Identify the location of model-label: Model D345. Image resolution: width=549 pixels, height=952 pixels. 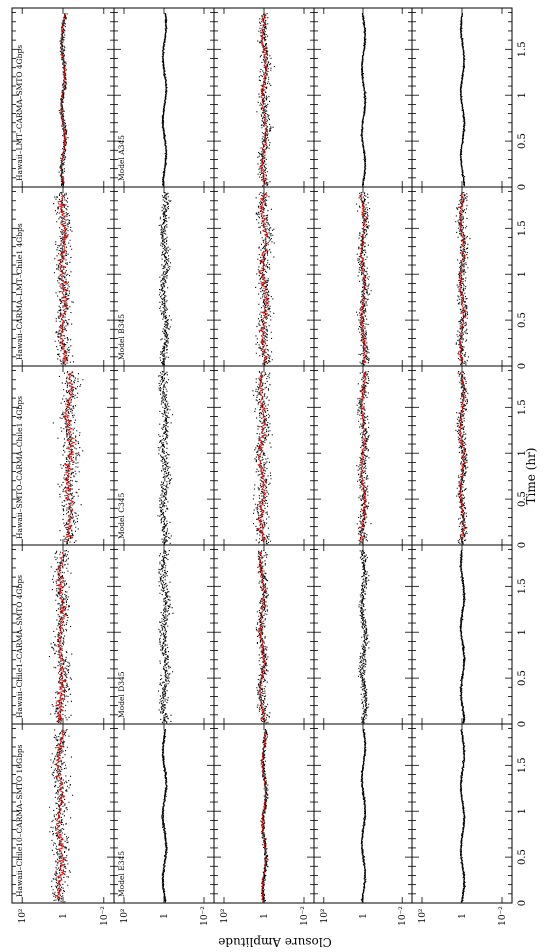
(121, 694).